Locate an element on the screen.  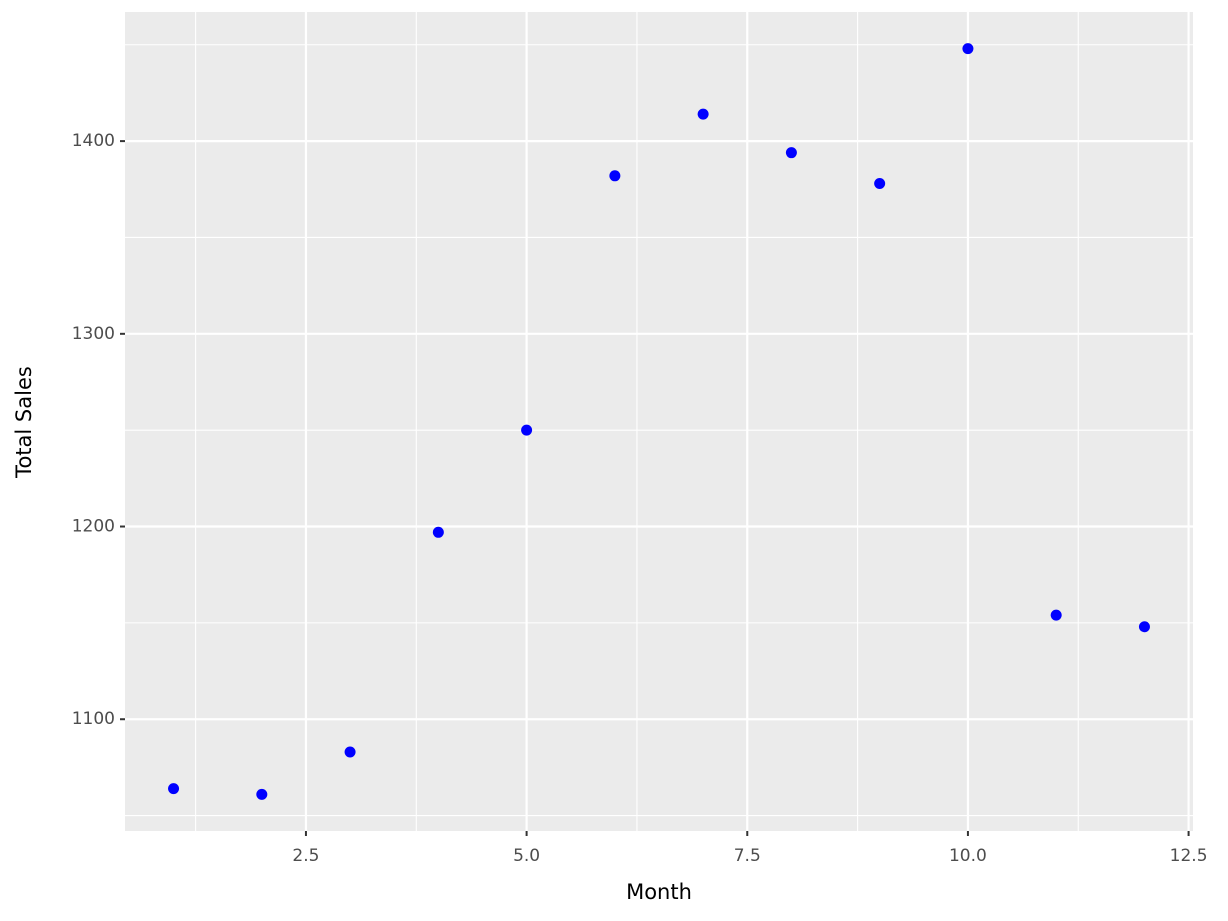
y-tick-label: 1300 is located at coordinates (93, 334).